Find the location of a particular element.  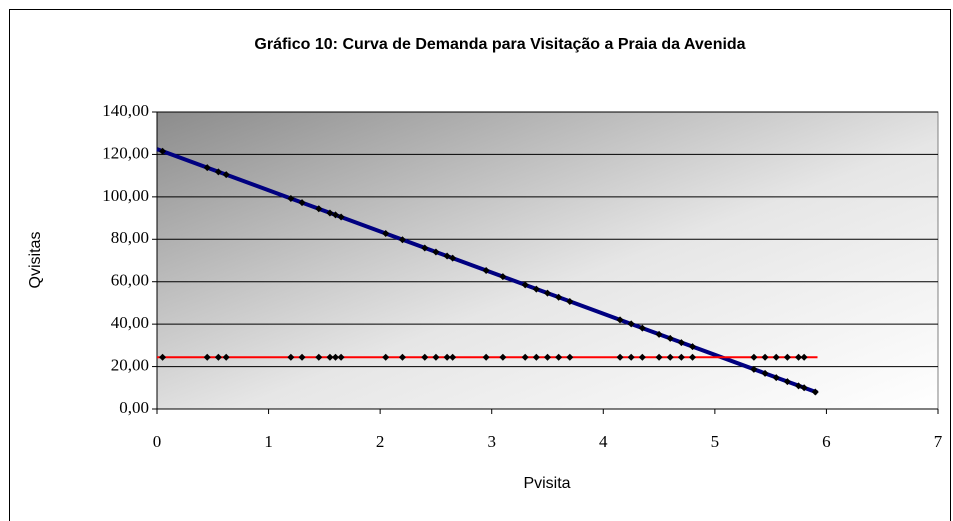

x-tick-label: 3 is located at coordinates (491, 441).